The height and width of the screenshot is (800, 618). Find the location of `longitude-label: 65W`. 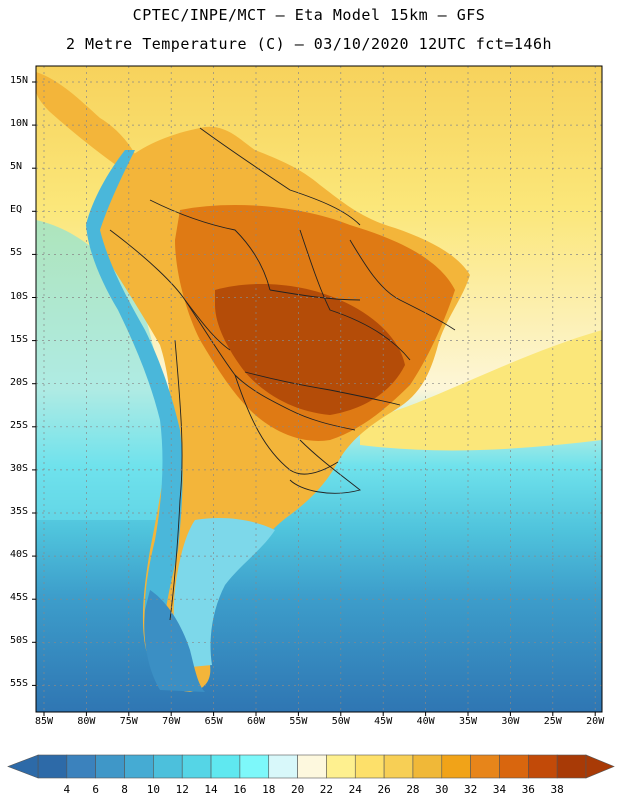

longitude-label: 65W is located at coordinates (213, 721).